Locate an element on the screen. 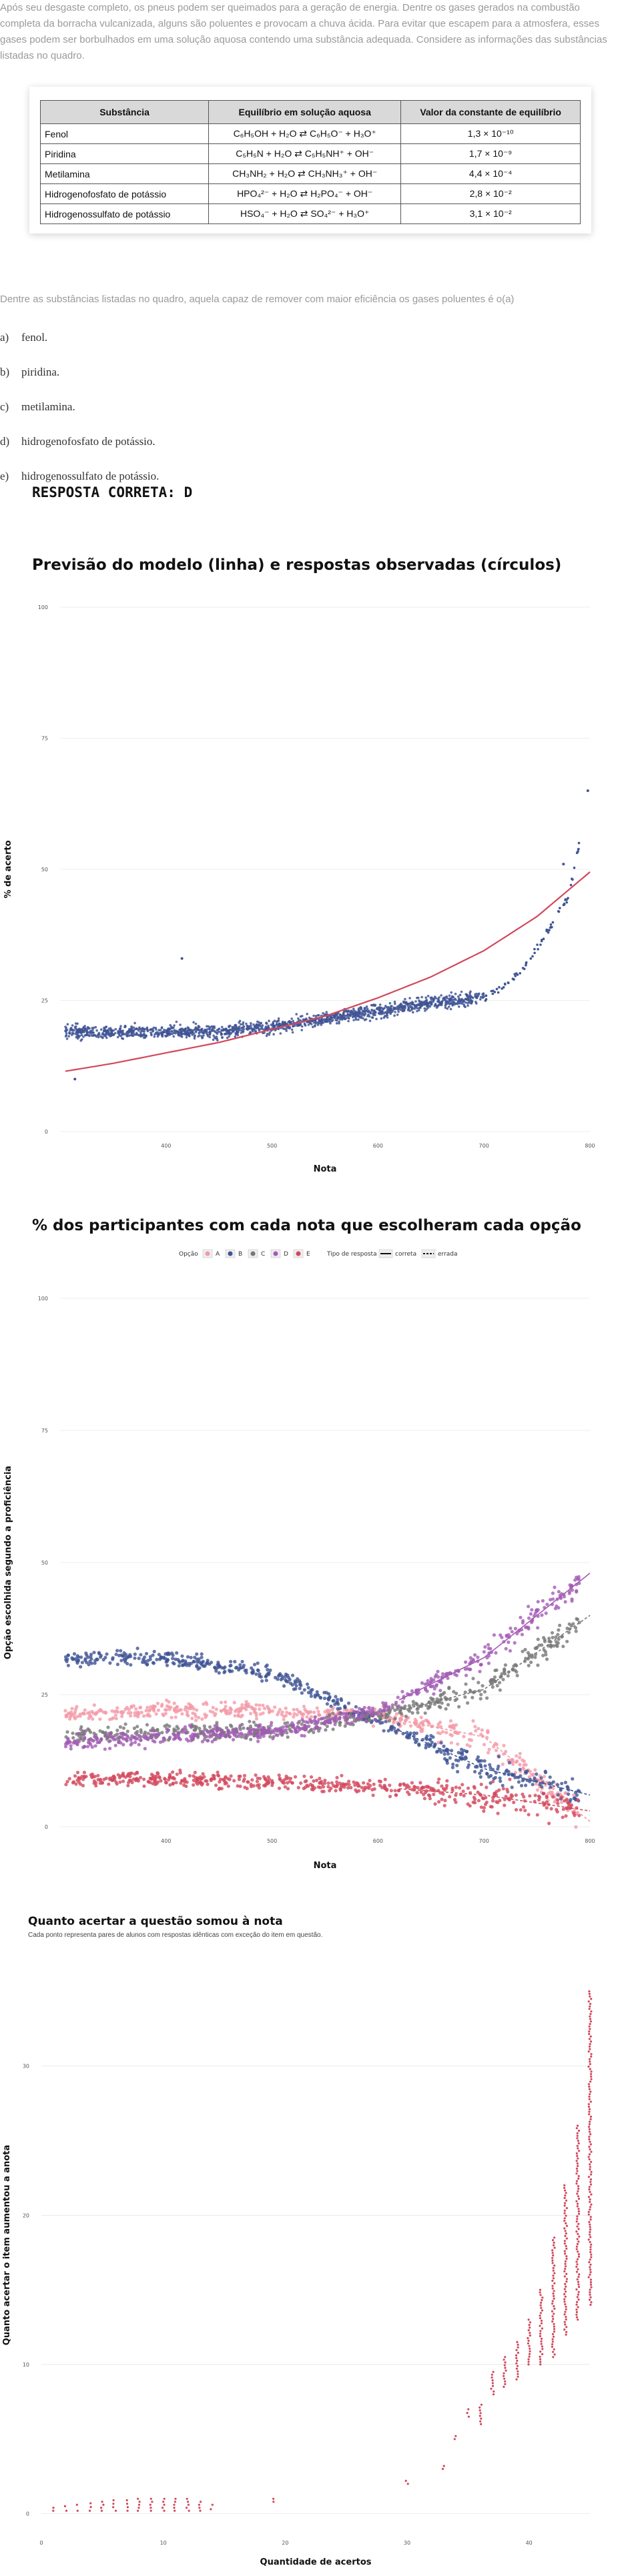  option-b: b) piridina. is located at coordinates (30, 372).